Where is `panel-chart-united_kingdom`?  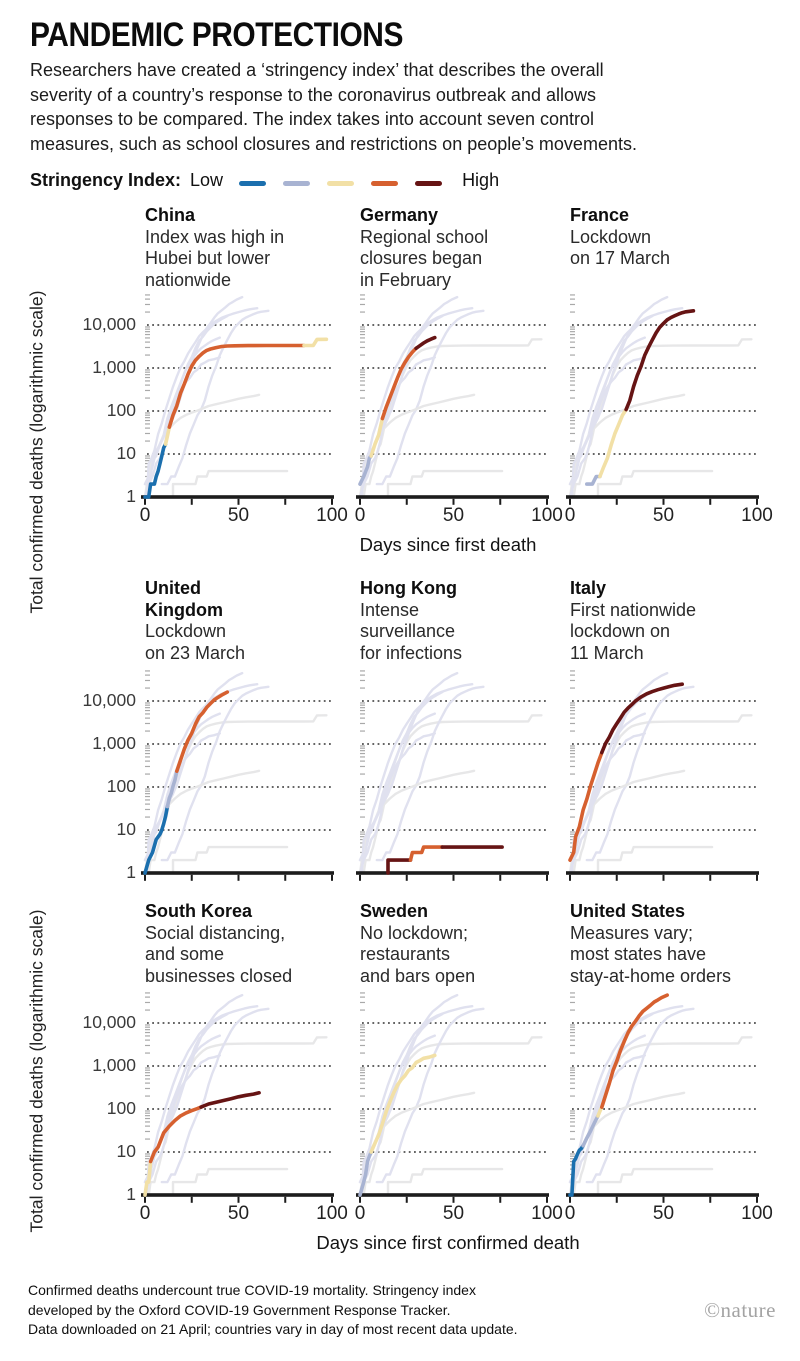
panel-chart-united_kingdom is located at coordinates (237, 775).